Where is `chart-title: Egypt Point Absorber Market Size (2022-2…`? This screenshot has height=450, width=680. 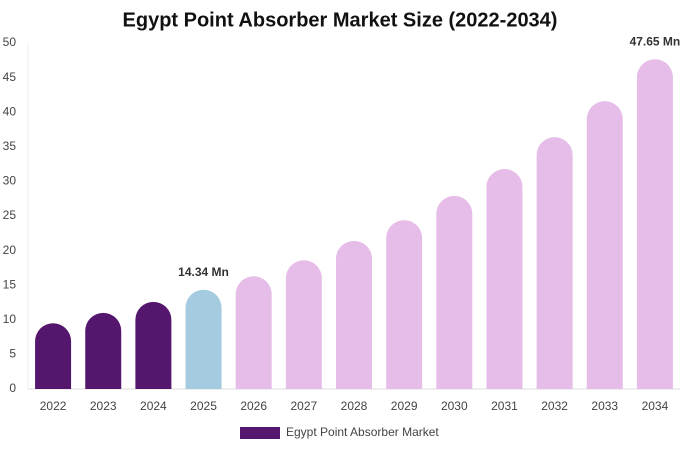 chart-title: Egypt Point Absorber Market Size (2022-2… is located at coordinates (340, 20).